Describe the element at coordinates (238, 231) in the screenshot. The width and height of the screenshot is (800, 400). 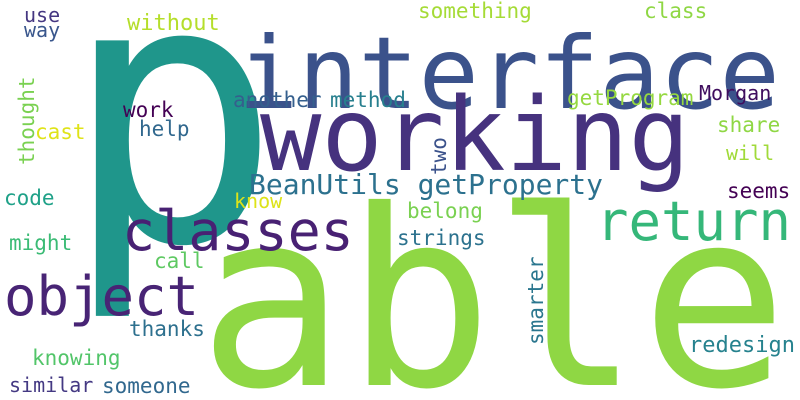
I see `word: classes` at that location.